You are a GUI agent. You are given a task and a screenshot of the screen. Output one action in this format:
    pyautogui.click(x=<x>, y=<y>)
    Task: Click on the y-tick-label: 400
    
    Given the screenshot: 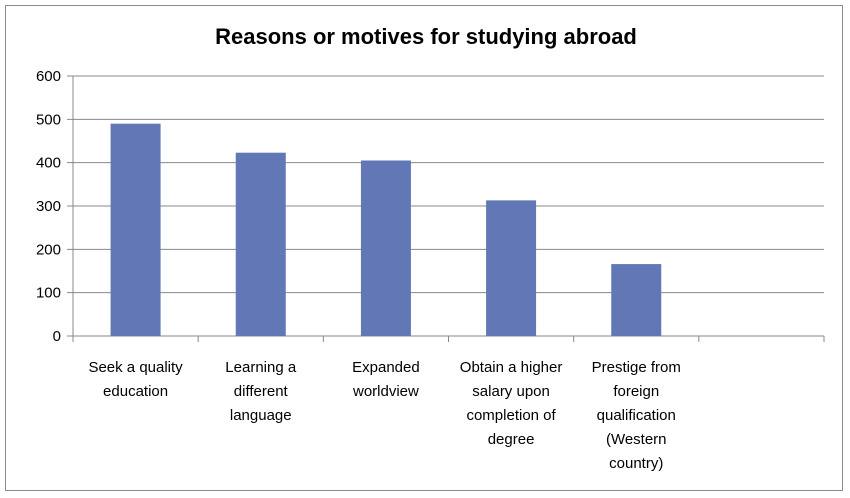 What is the action you would take?
    pyautogui.click(x=48, y=163)
    